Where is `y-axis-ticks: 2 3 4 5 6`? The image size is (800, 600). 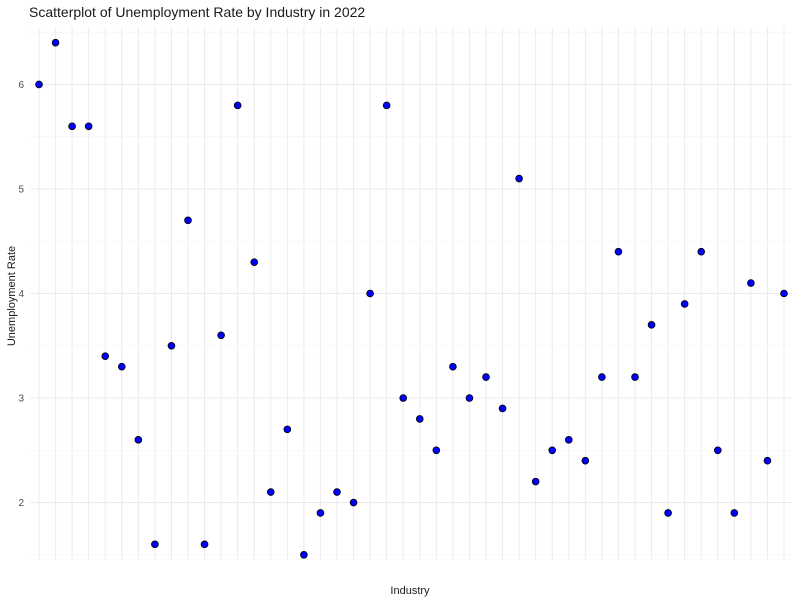
y-axis-ticks: 2 3 4 5 6 is located at coordinates (21, 294).